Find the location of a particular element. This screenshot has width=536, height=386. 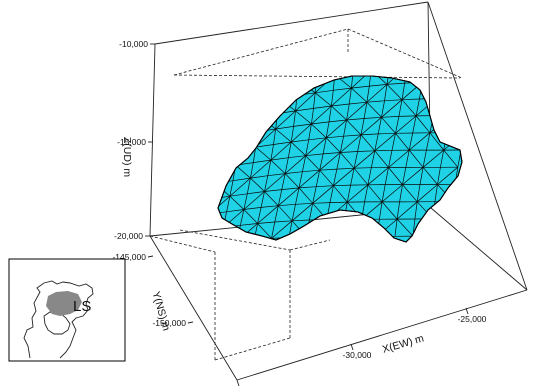

x-tick-mark is located at coordinates (352, 347).